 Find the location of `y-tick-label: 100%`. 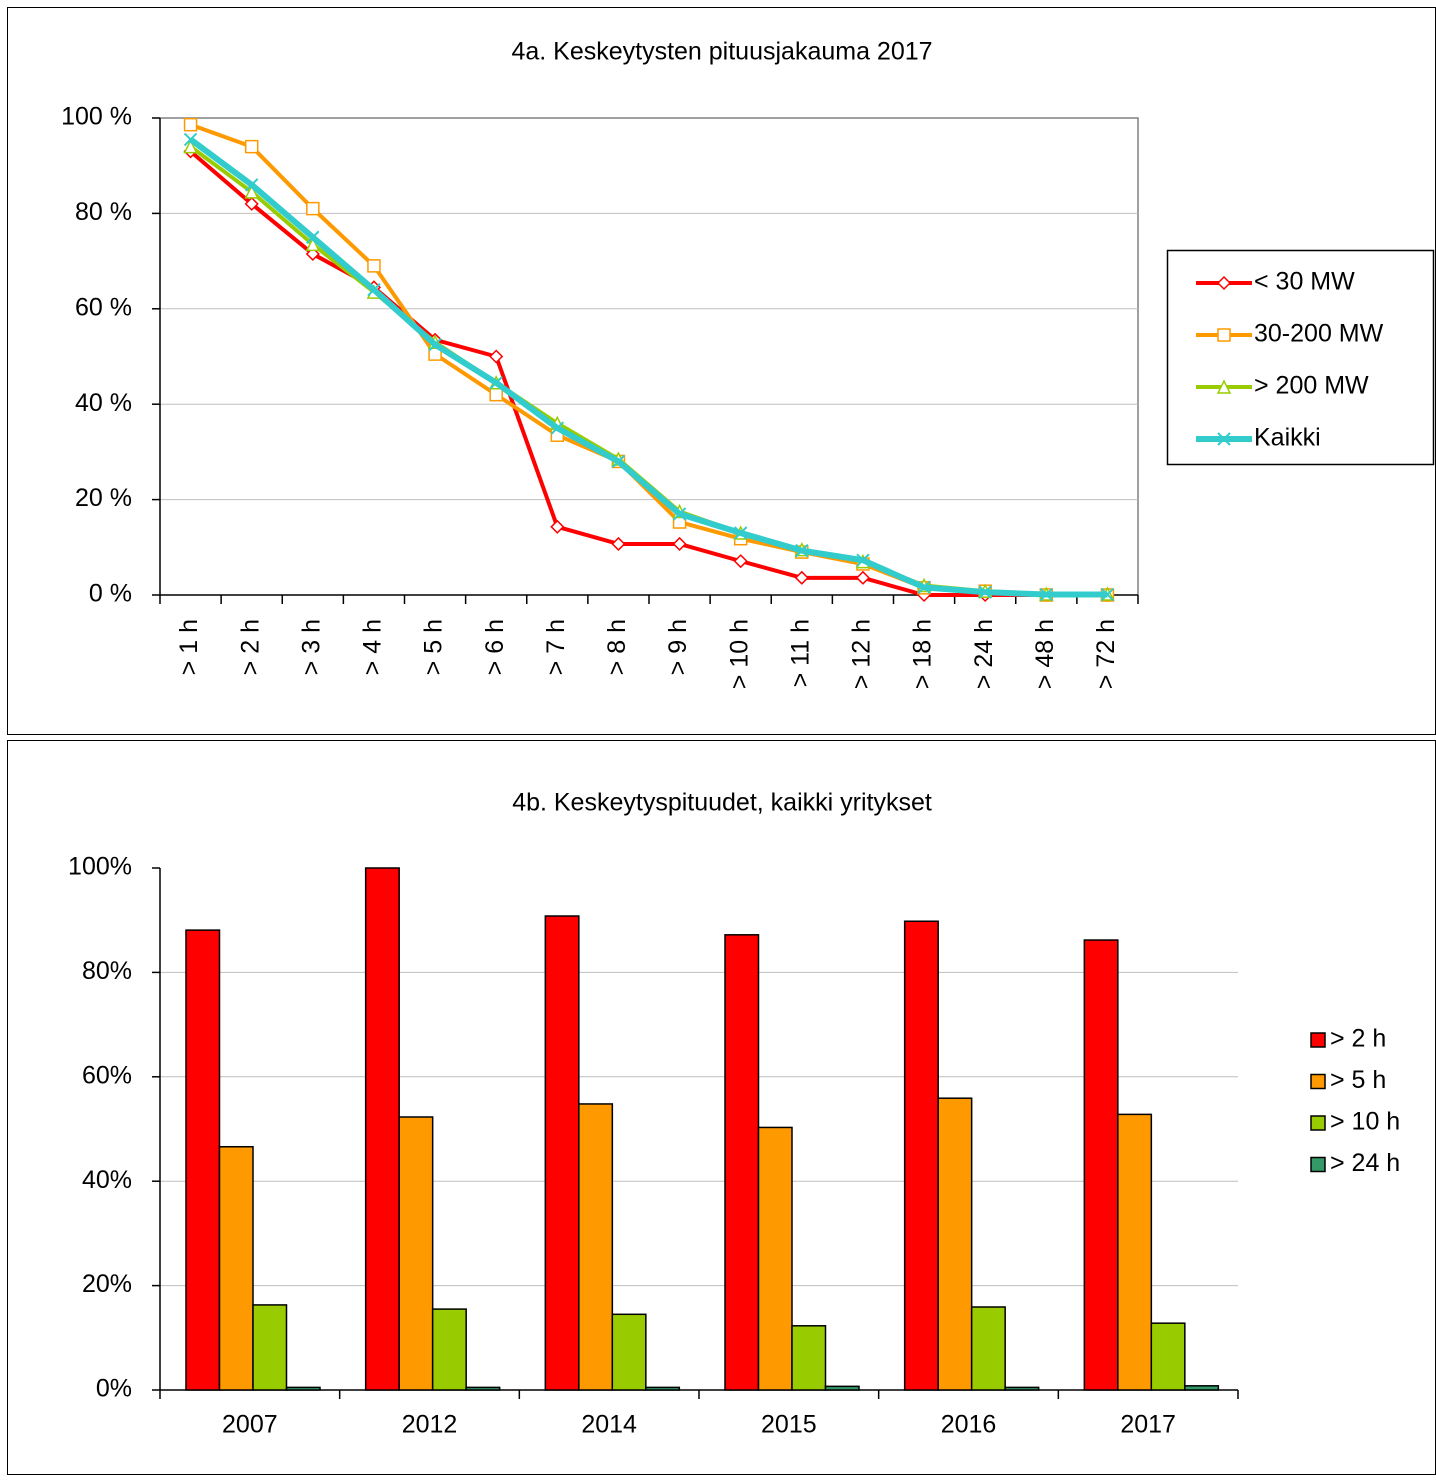

y-tick-label: 100% is located at coordinates (100, 867).